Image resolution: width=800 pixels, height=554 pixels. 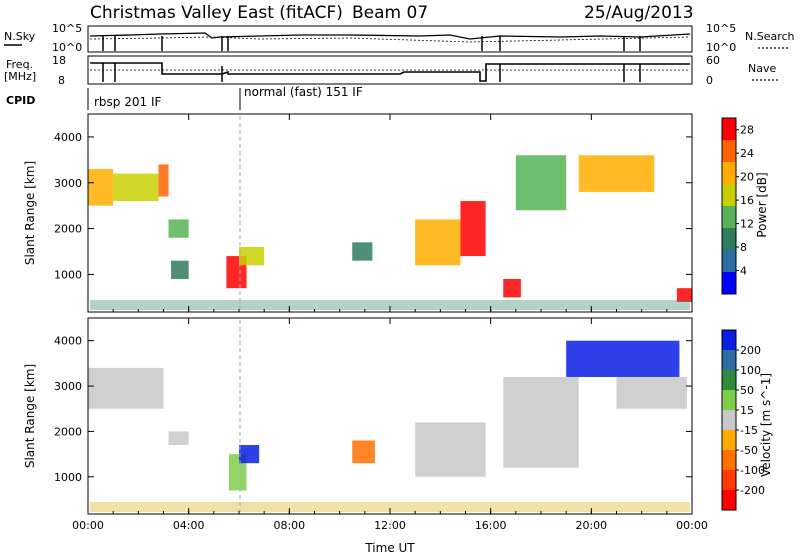 I want to click on freq-drop-markers, so click(x=371, y=72).